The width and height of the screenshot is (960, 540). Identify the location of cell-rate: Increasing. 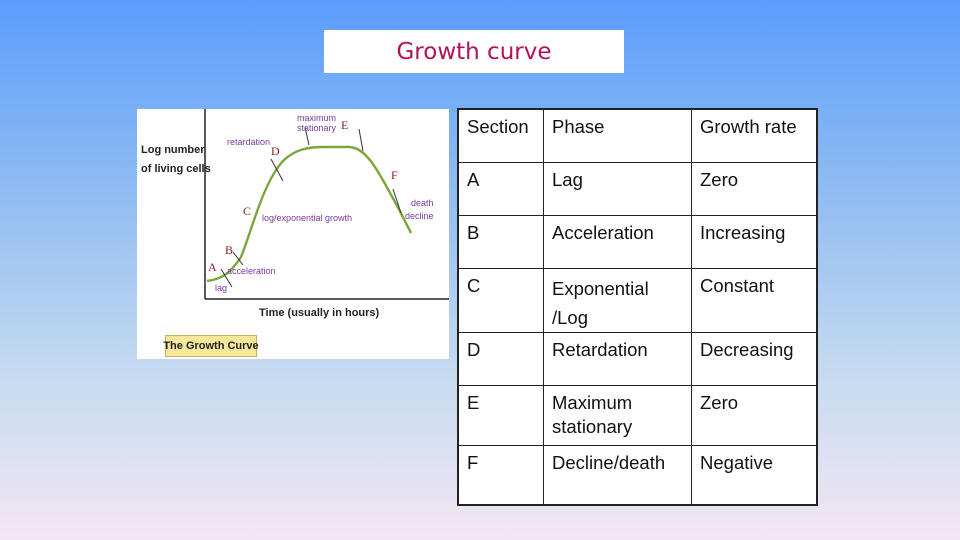
(754, 241).